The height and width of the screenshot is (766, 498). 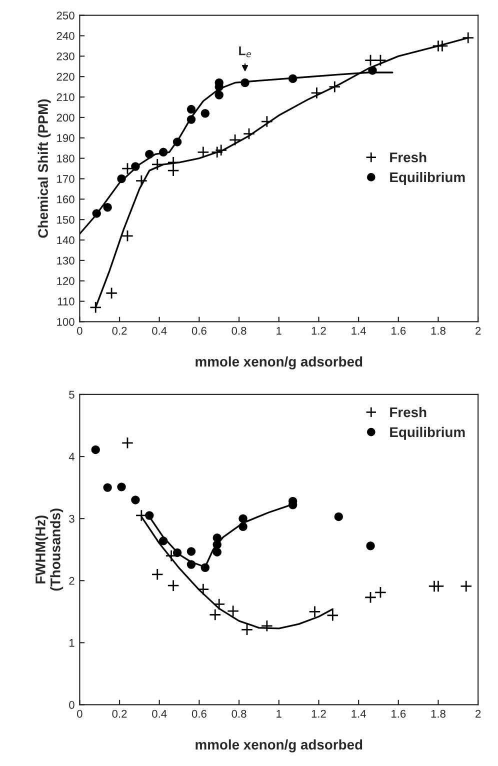 I want to click on y-axis-title: FWHM(Hz) (Thousands), so click(x=49, y=549).